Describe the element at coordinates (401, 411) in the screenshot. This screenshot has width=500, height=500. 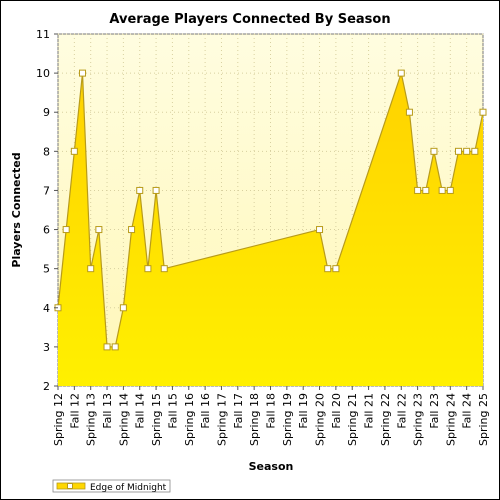
I see `x-tick-label: Fall 22` at that location.